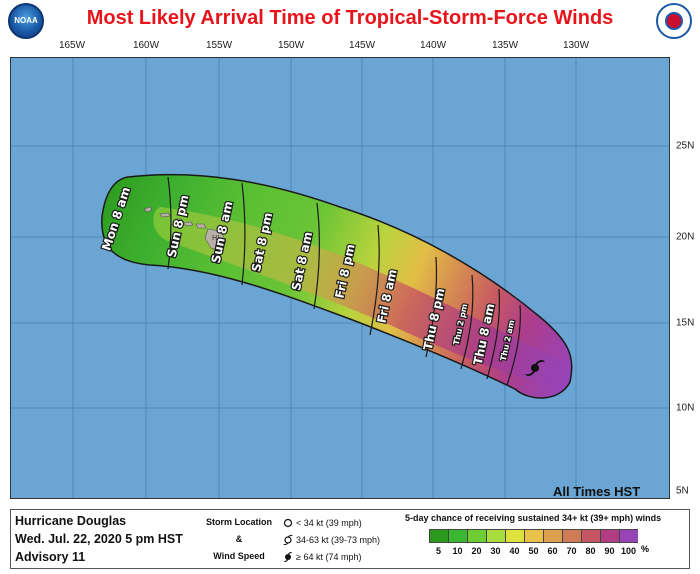 This screenshot has width=700, height=574. Describe the element at coordinates (238, 522) in the screenshot. I see `storm-location-label: Storm Location` at that location.